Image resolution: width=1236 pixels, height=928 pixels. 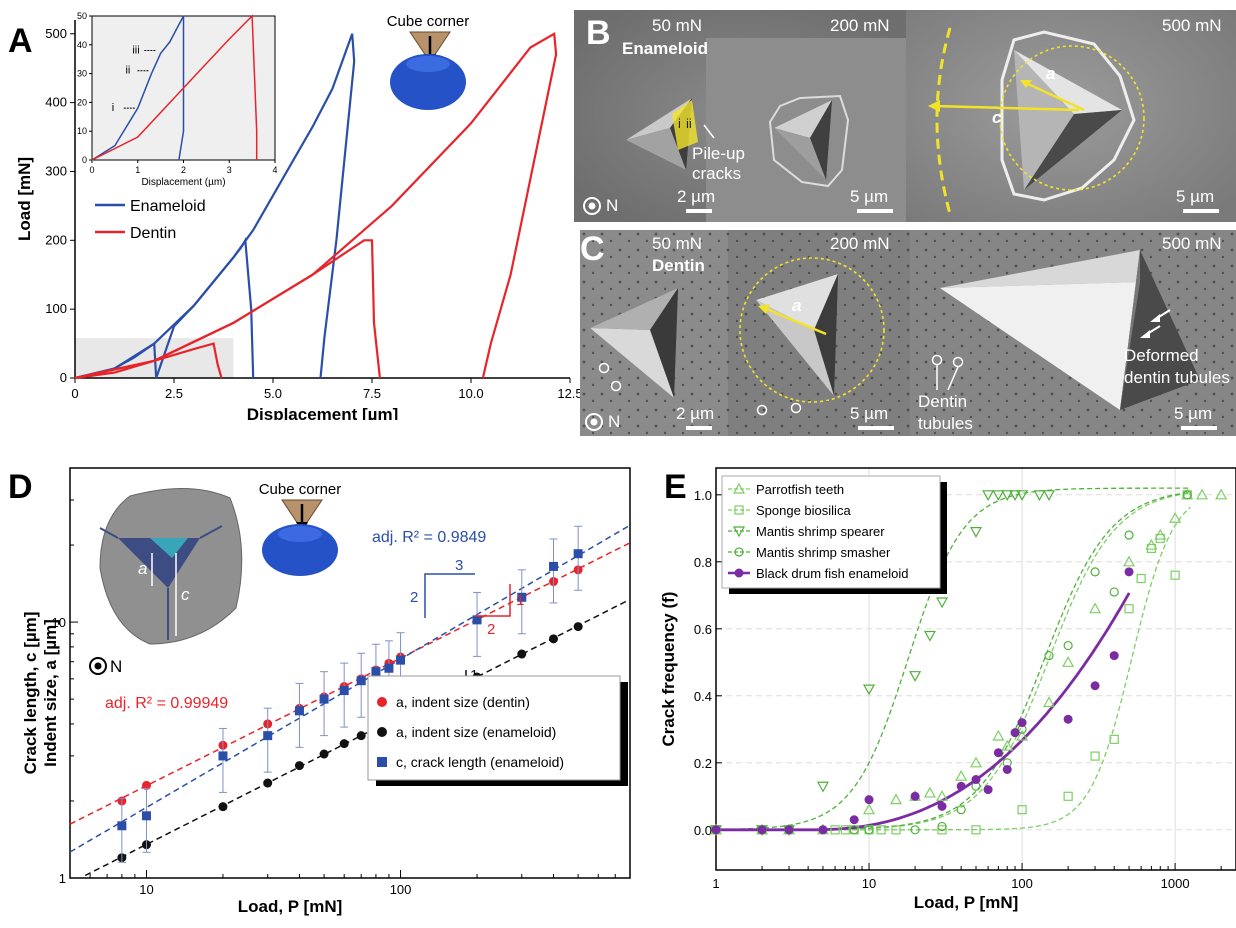 I want to click on y-tick-label: 500, so click(x=56, y=33).